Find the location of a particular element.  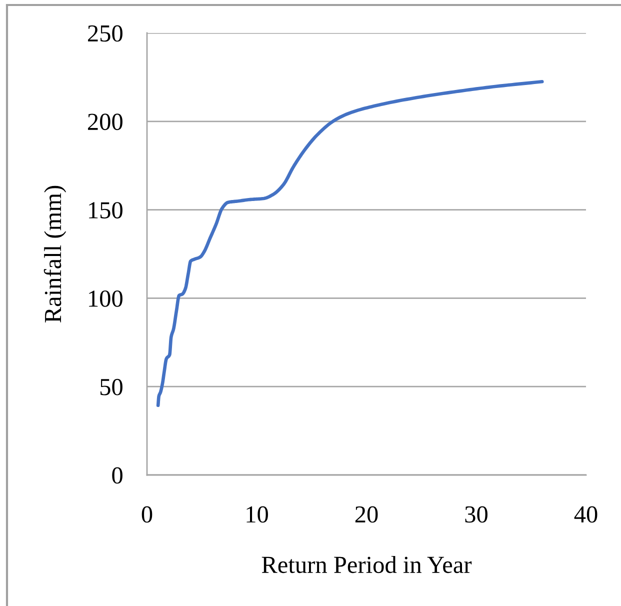

y-tick-label: 50 is located at coordinates (111, 387).